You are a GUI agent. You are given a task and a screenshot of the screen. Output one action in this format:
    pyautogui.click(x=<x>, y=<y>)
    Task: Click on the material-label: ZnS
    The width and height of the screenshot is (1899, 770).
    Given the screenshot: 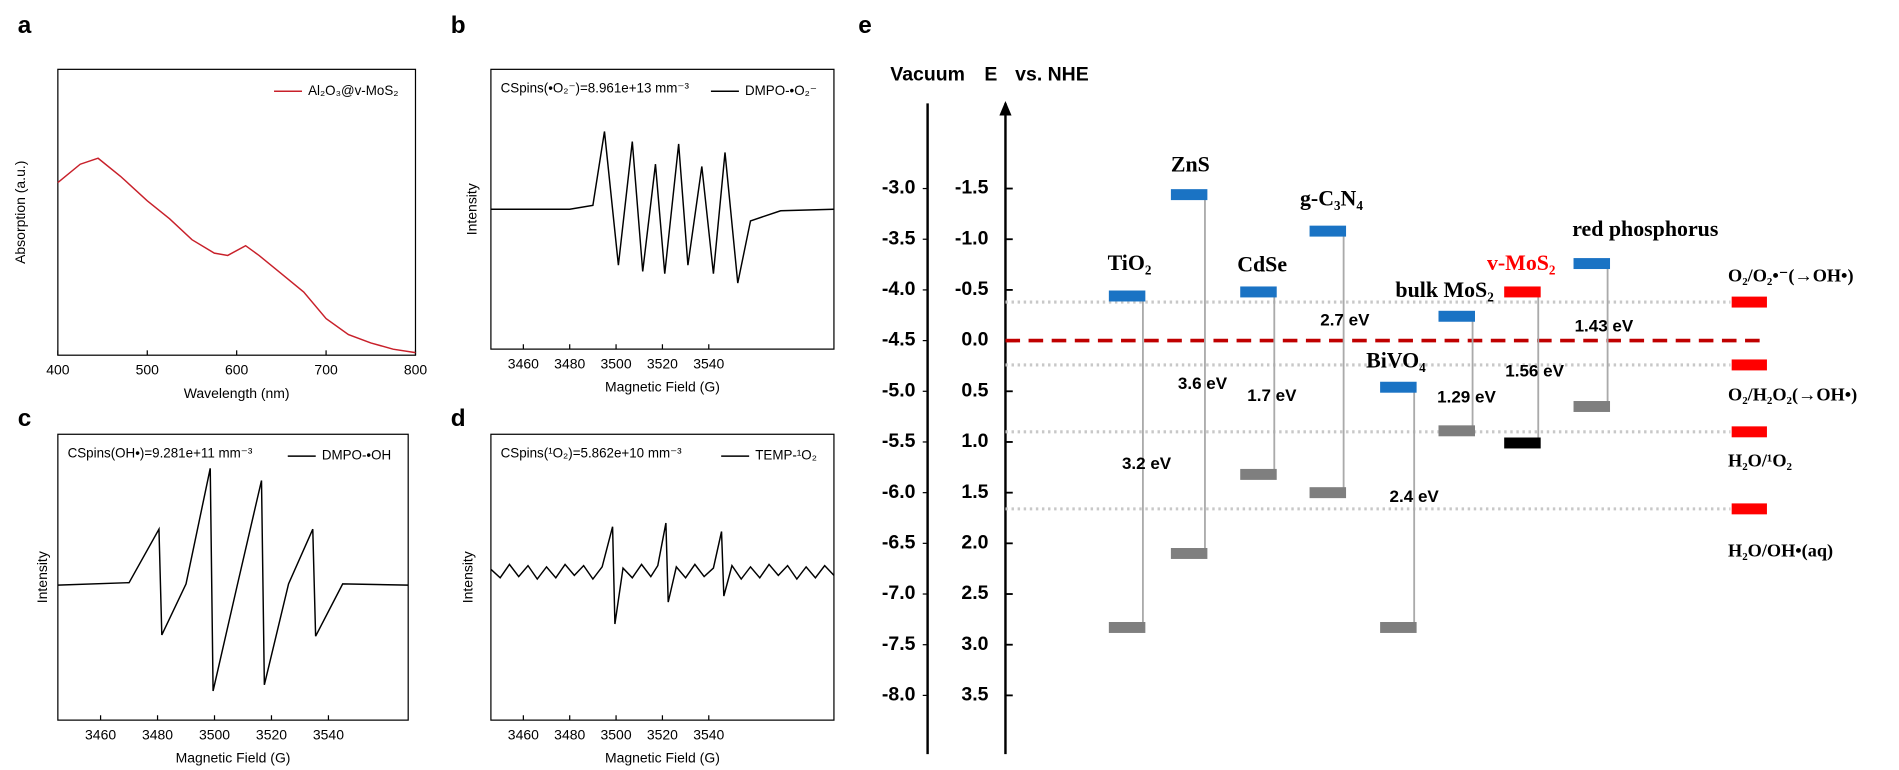 What is the action you would take?
    pyautogui.click(x=1190, y=164)
    